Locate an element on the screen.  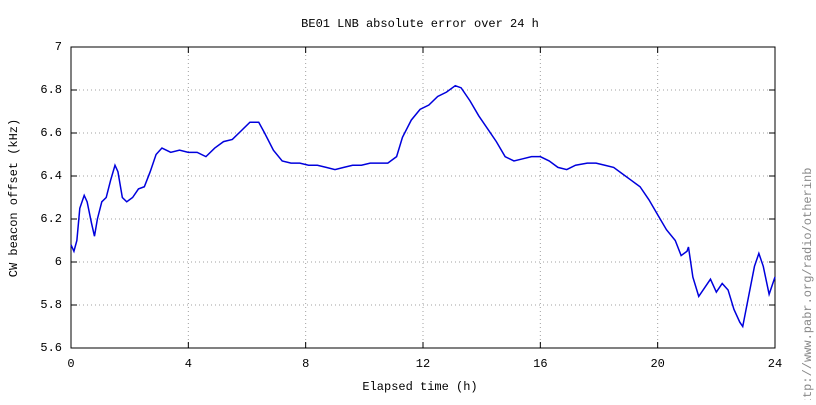
y-tick-label: 6.2 is located at coordinates (51, 219).